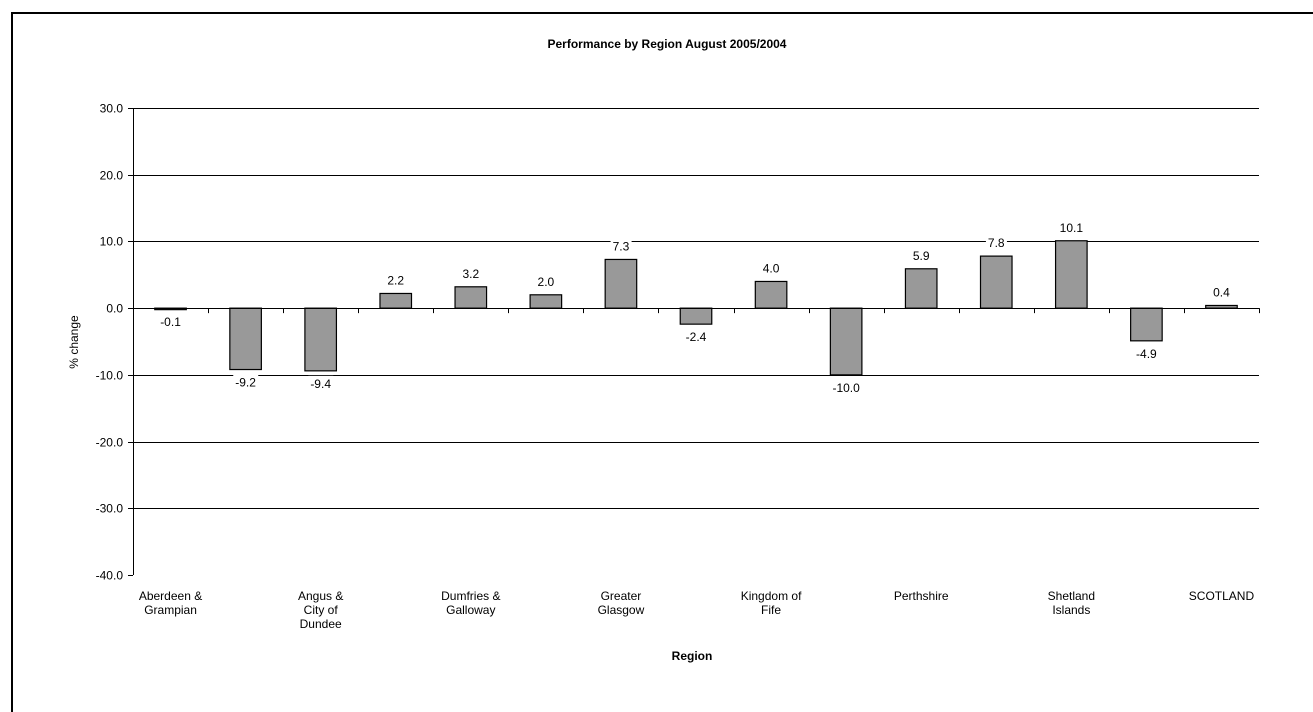  I want to click on tick-labels: 30.0 20.0 10.0 0.0 -10.0 -20.0 -30.0 -40.0, so click(110, 342).